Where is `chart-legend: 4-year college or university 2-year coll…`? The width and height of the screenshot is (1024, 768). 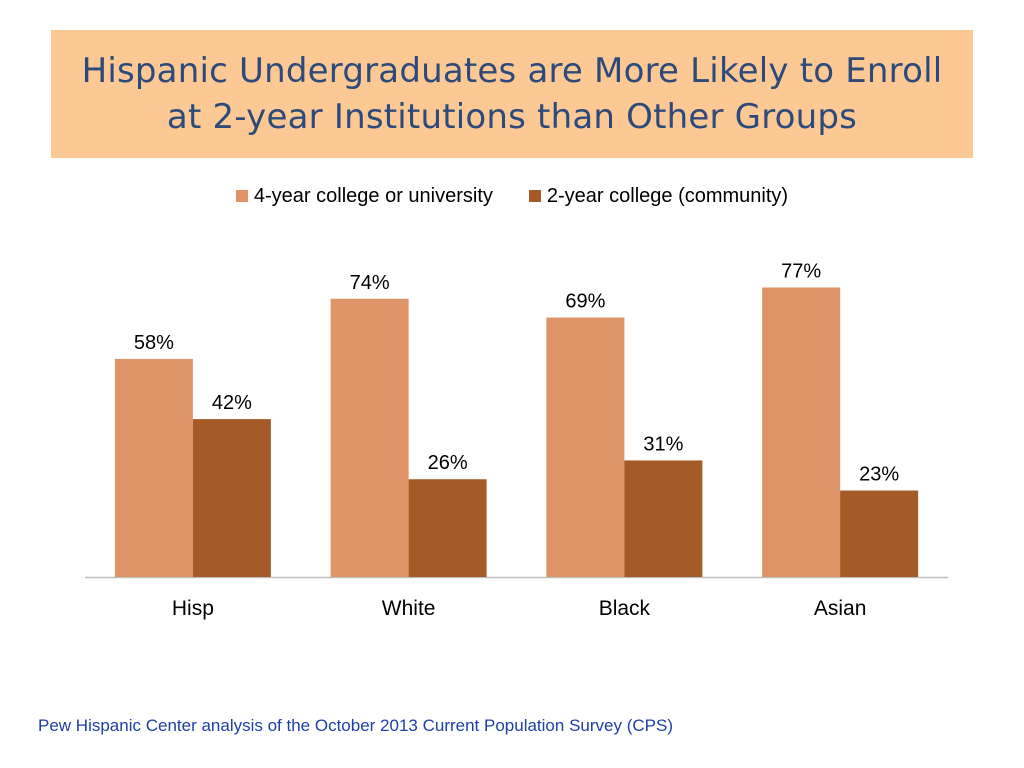 chart-legend: 4-year college or university 2-year coll… is located at coordinates (512, 196).